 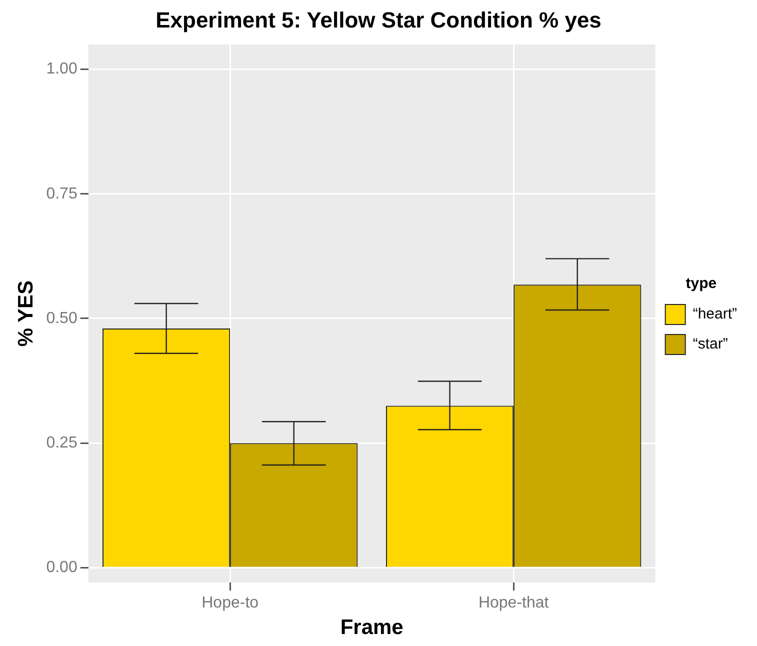 I want to click on legend-title: type, so click(x=701, y=283).